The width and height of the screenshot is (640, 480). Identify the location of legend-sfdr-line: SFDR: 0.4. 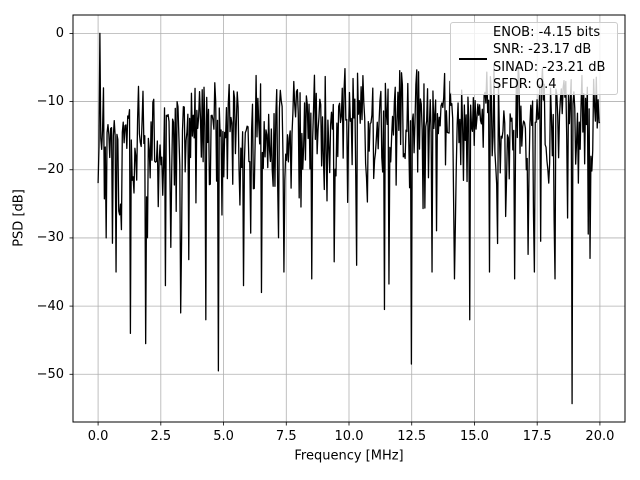
(525, 84).